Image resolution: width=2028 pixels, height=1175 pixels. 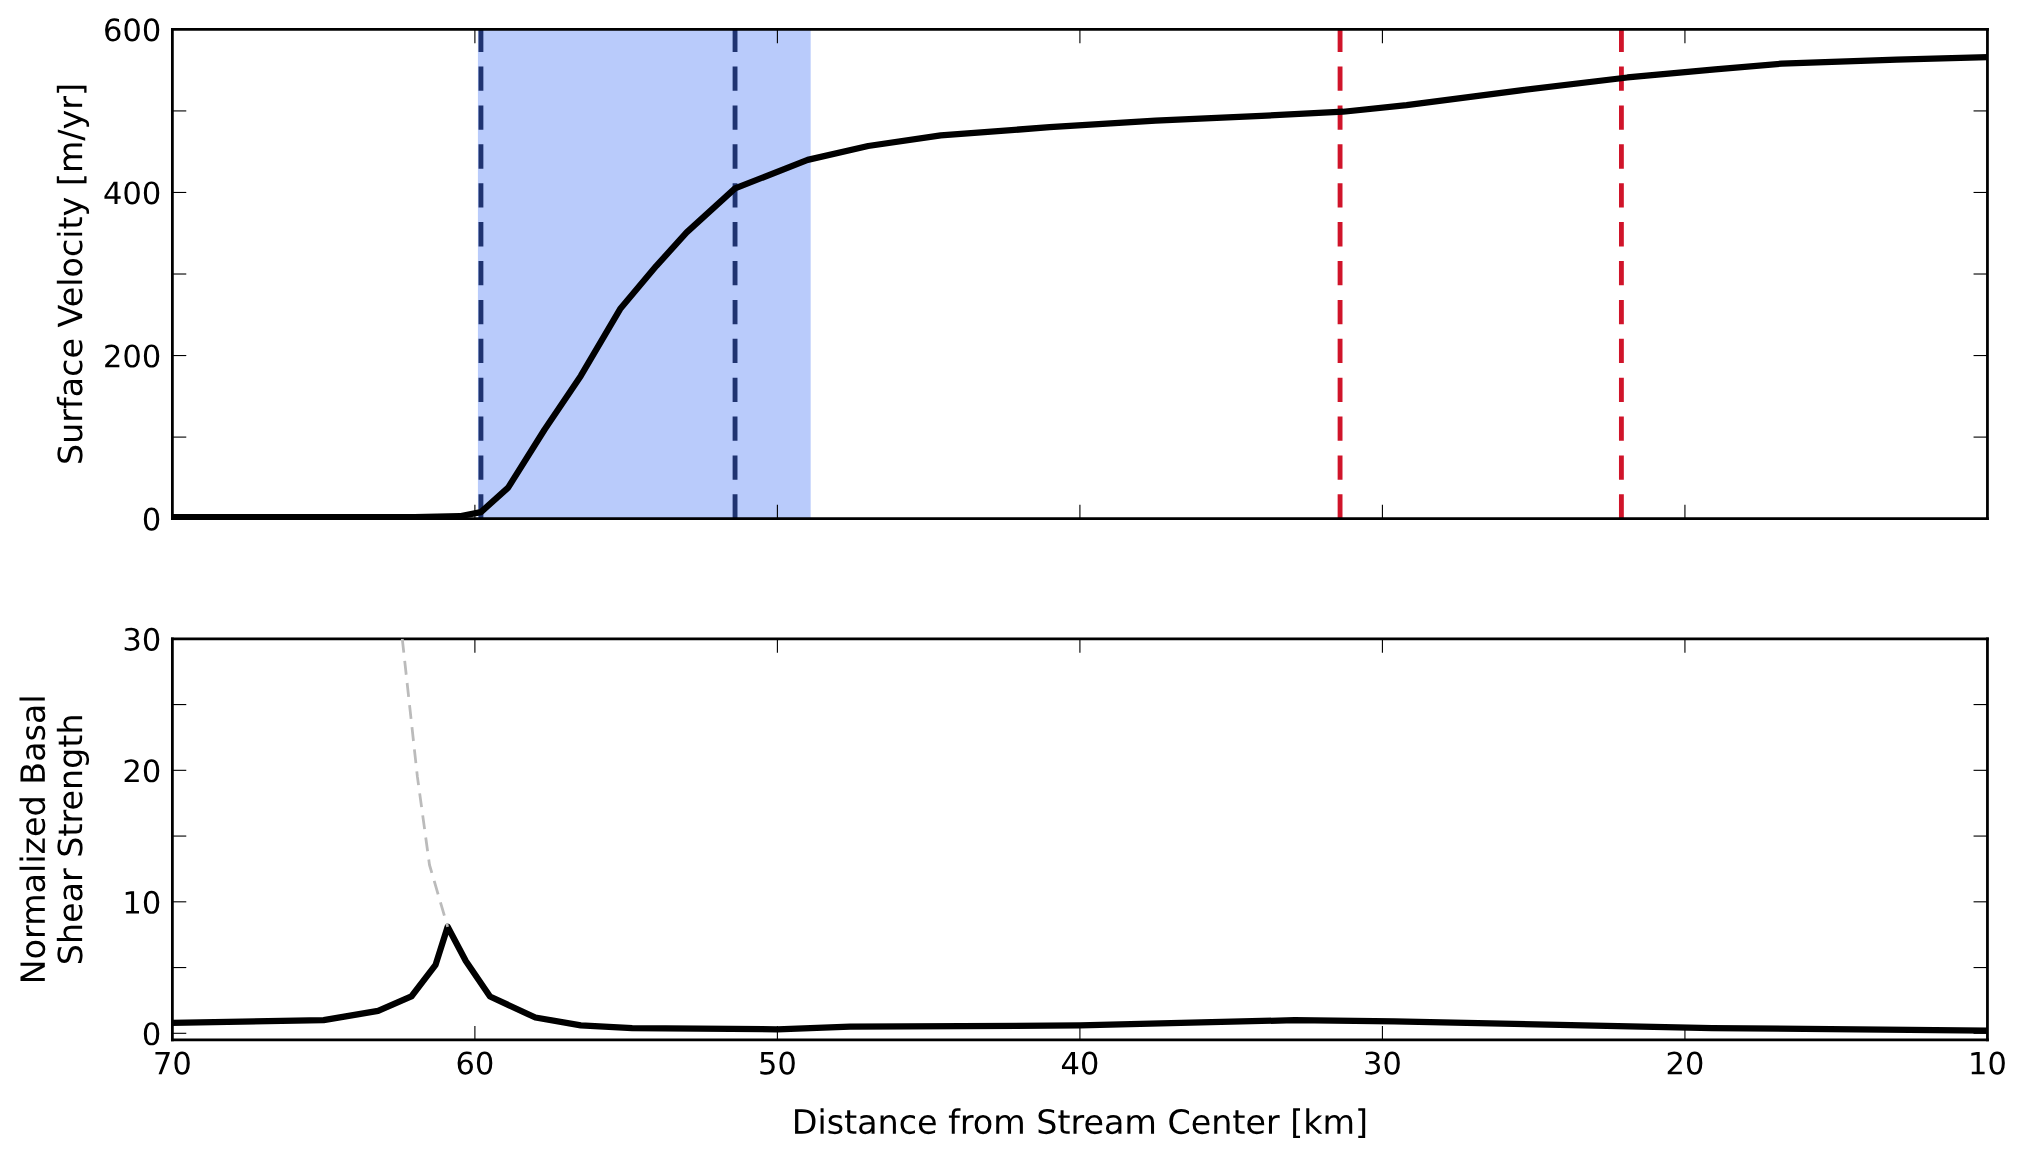 I want to click on x-axis-title: Distance from Stream Center [km], so click(x=1080, y=1123).